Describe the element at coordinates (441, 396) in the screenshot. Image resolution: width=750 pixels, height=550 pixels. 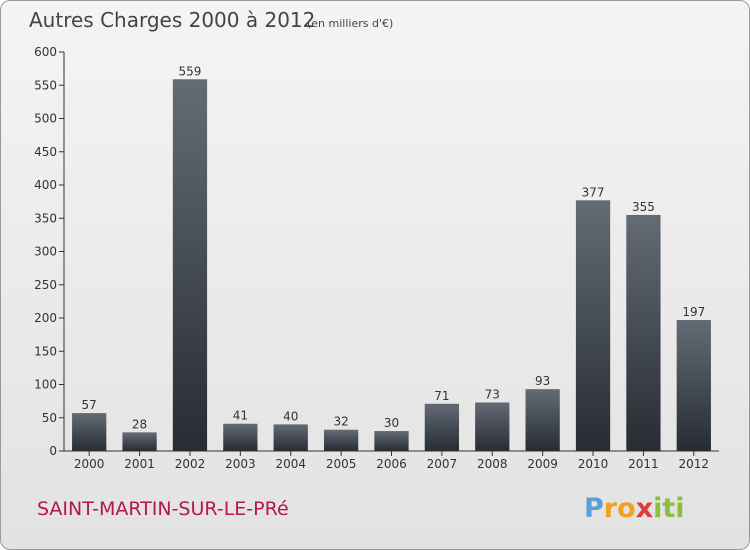
I see `data-label-2007: 71` at that location.